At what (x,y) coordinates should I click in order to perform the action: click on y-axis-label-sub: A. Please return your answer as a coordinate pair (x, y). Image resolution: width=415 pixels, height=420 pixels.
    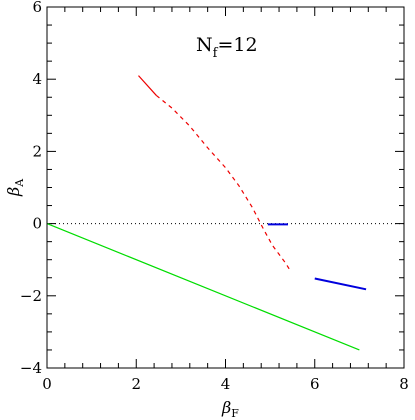
    Looking at the image, I should click on (19, 183).